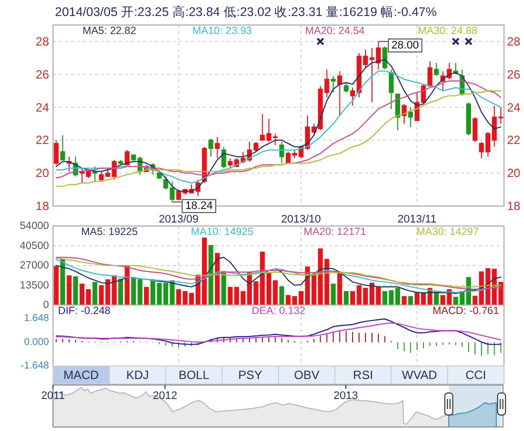 This screenshot has height=431, width=524. Describe the element at coordinates (514, 41) in the screenshot. I see `y2-tick-label: 28` at that location.